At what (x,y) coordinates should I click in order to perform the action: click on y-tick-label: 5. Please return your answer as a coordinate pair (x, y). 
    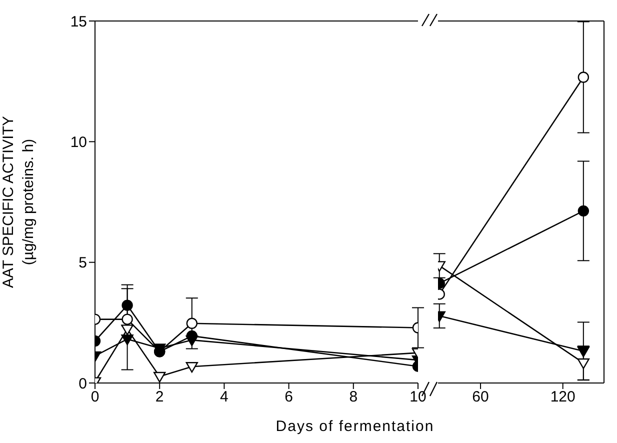
    Looking at the image, I should click on (82, 263).